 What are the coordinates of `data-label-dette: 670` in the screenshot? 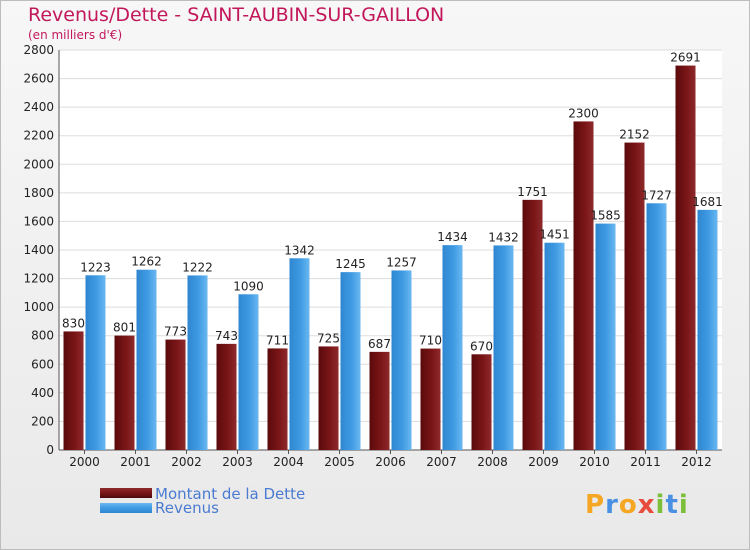 It's located at (481, 346).